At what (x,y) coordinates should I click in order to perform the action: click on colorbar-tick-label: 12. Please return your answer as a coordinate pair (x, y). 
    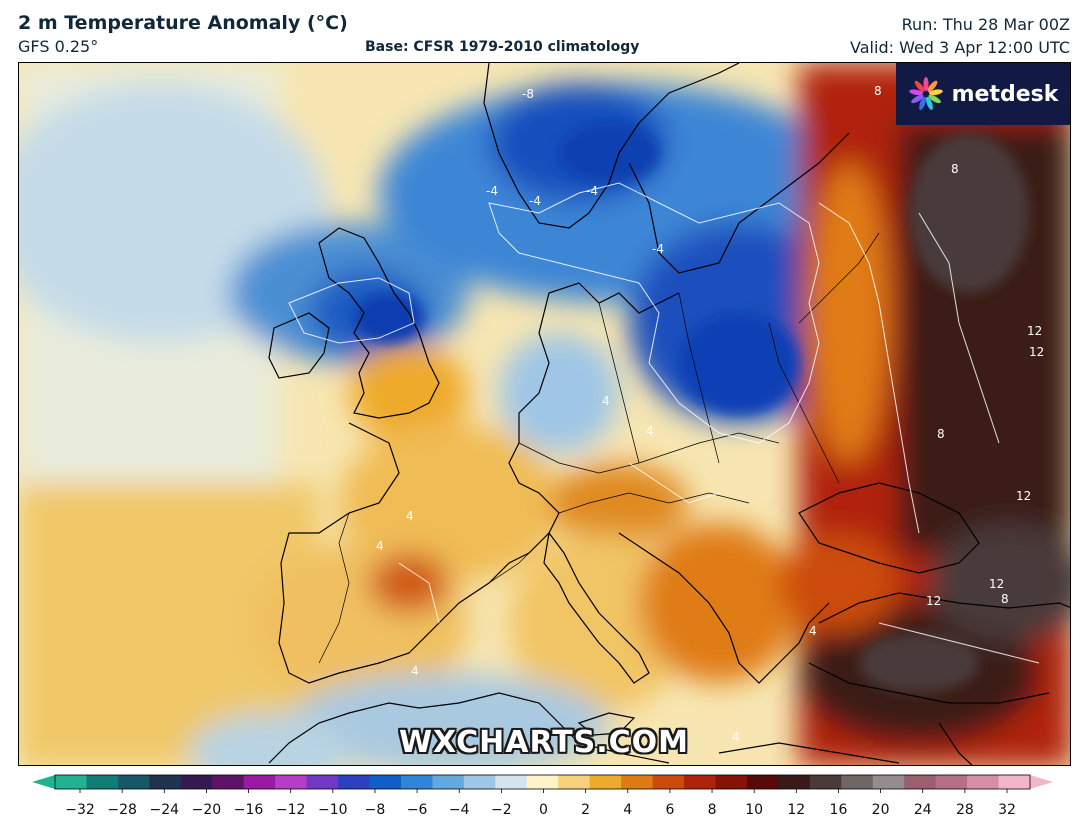
    Looking at the image, I should click on (796, 810).